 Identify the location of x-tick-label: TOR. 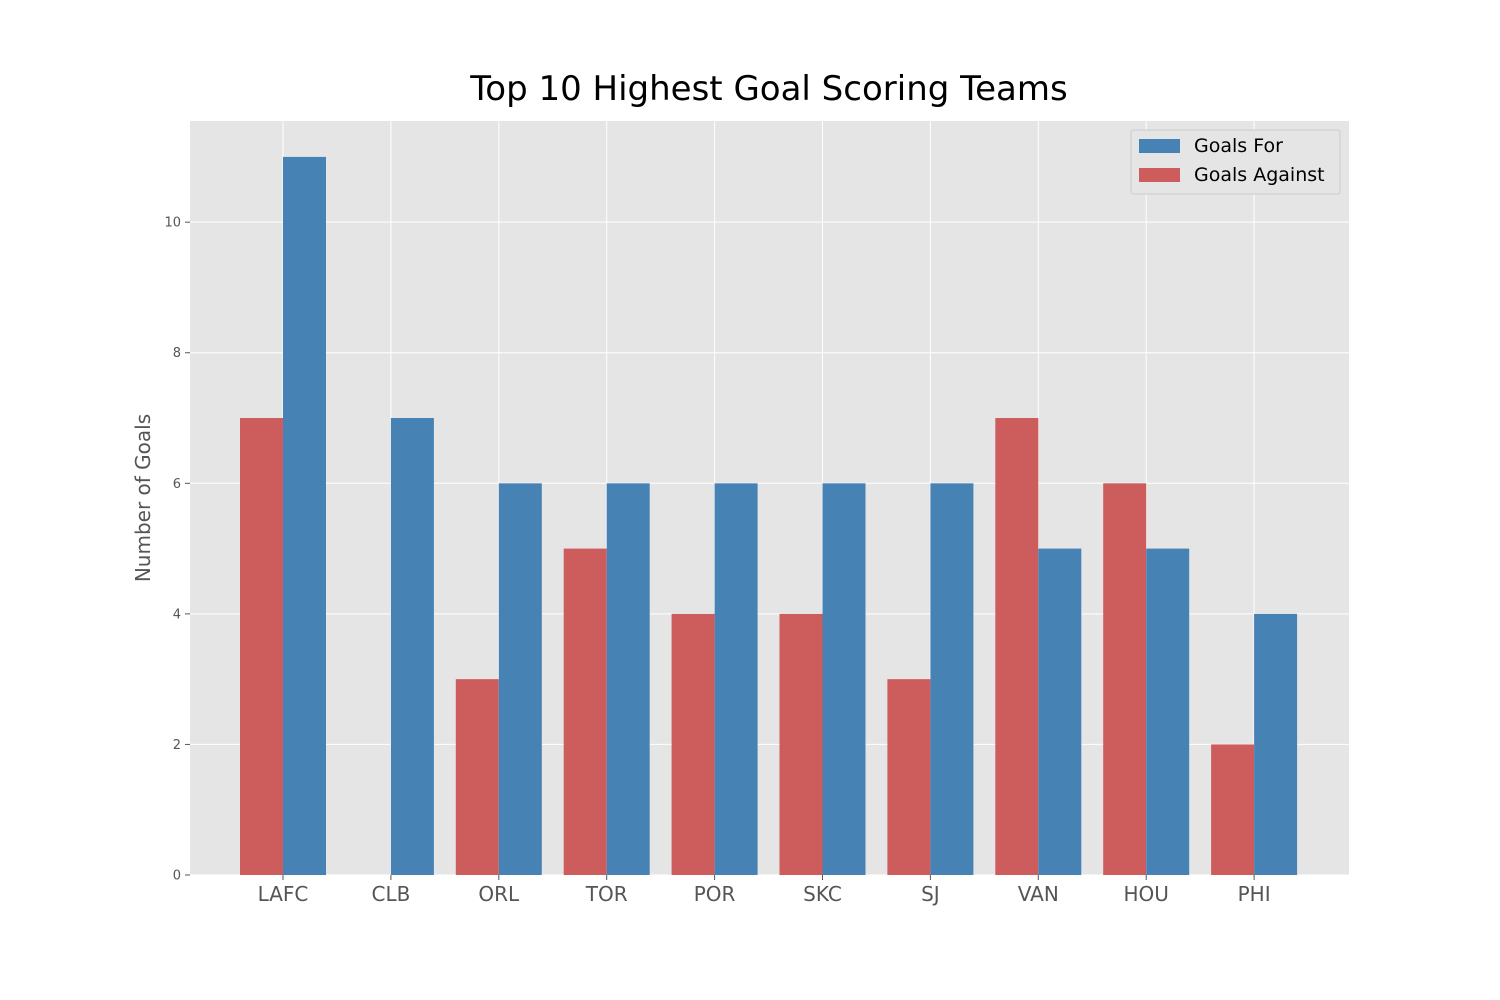
(606, 894).